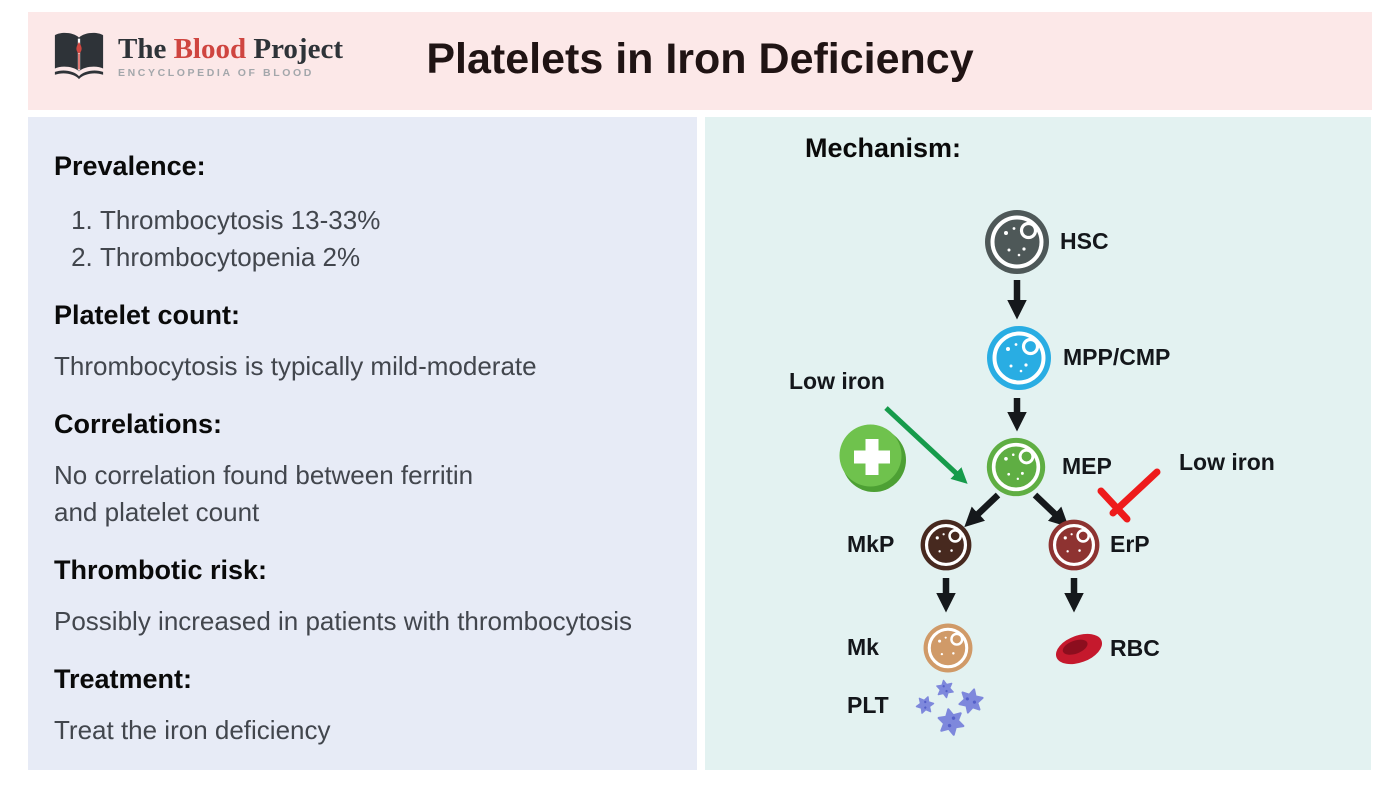 The height and width of the screenshot is (788, 1400). What do you see at coordinates (216, 72) in the screenshot?
I see `logo-subtitle: ENCYCLOPEDIA OF BLOOD` at bounding box center [216, 72].